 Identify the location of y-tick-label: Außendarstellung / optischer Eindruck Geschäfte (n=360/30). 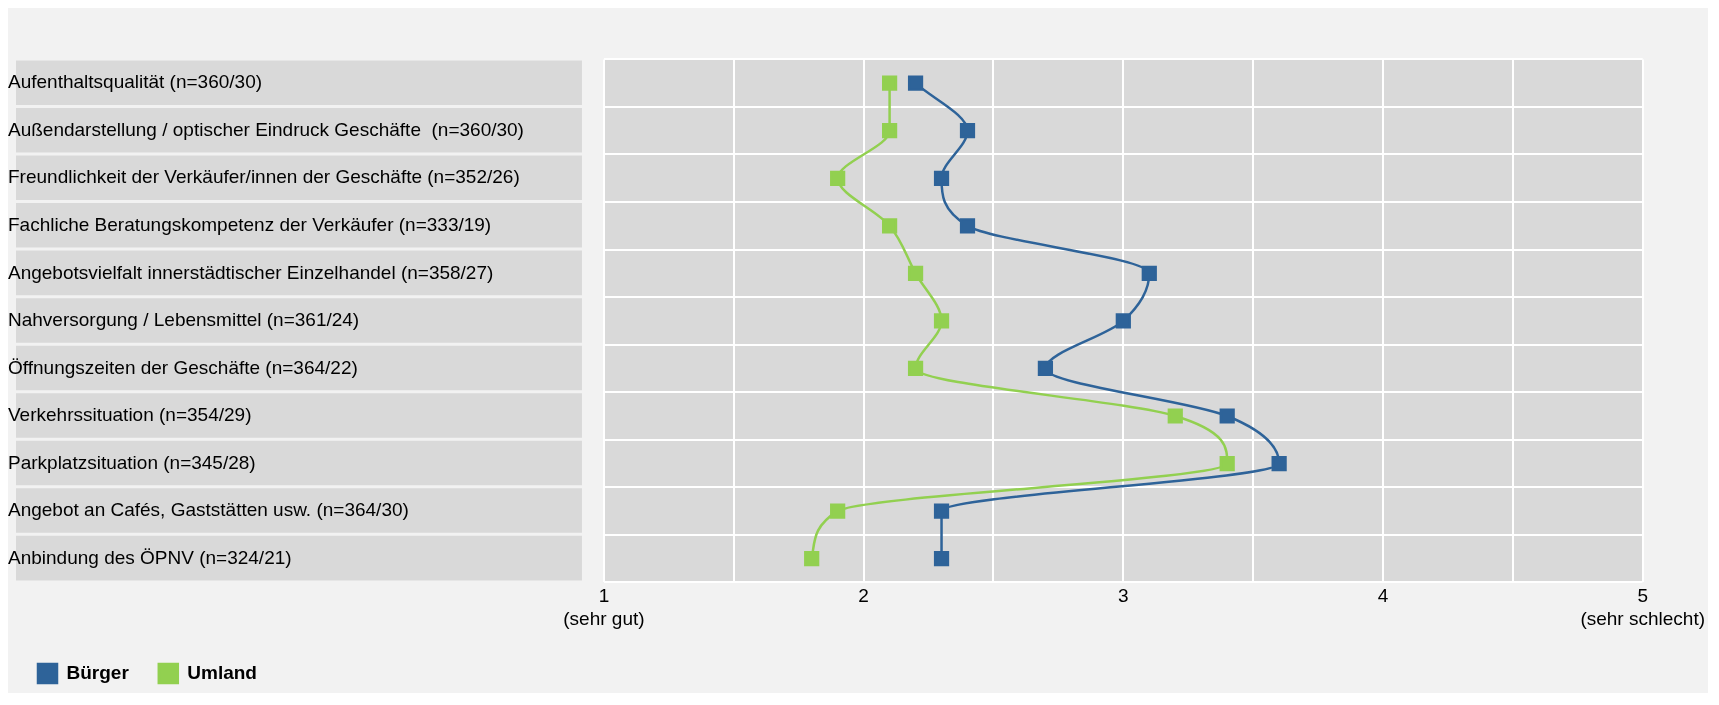
(266, 129).